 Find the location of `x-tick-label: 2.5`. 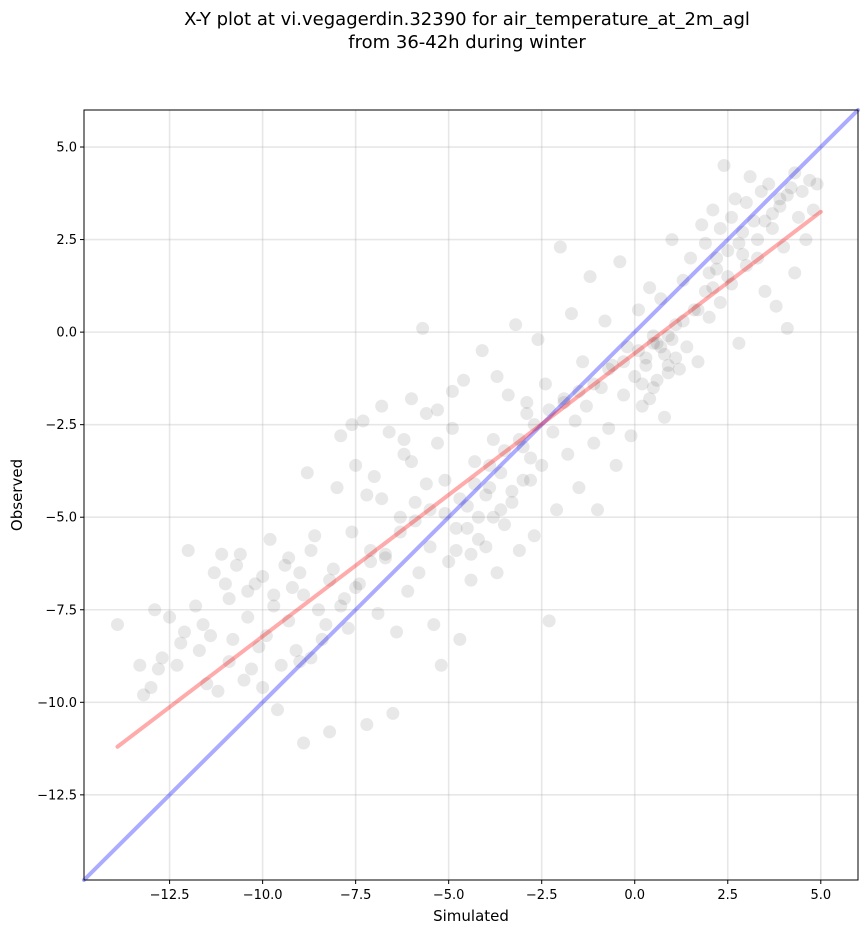

x-tick-label: 2.5 is located at coordinates (727, 895).